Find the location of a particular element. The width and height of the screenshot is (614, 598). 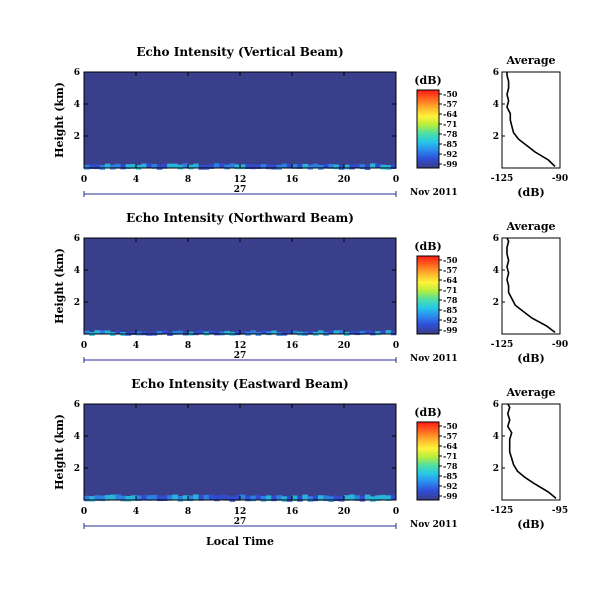

colorbar-tick-label: -57 is located at coordinates (450, 436).